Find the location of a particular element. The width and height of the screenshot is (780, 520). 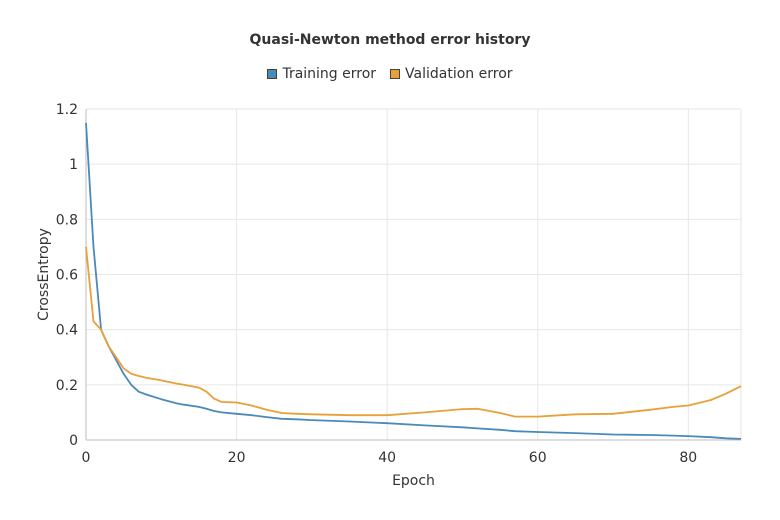

y-tick-label: 0 is located at coordinates (73, 441).